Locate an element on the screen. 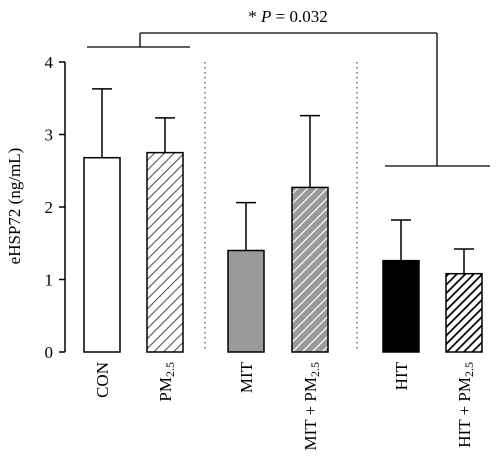  y-tick-label: 4 is located at coordinates (49, 62).